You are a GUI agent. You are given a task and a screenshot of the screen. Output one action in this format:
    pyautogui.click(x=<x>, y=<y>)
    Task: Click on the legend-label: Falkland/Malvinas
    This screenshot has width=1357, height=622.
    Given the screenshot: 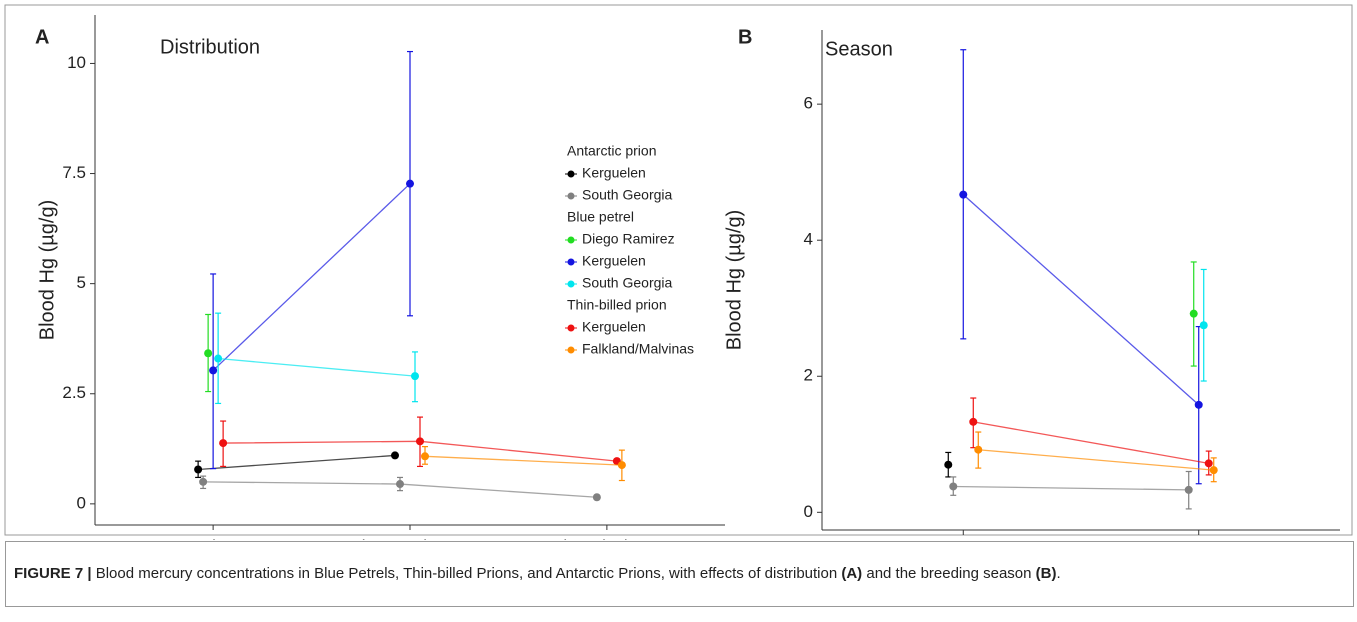 What is the action you would take?
    pyautogui.click(x=638, y=349)
    